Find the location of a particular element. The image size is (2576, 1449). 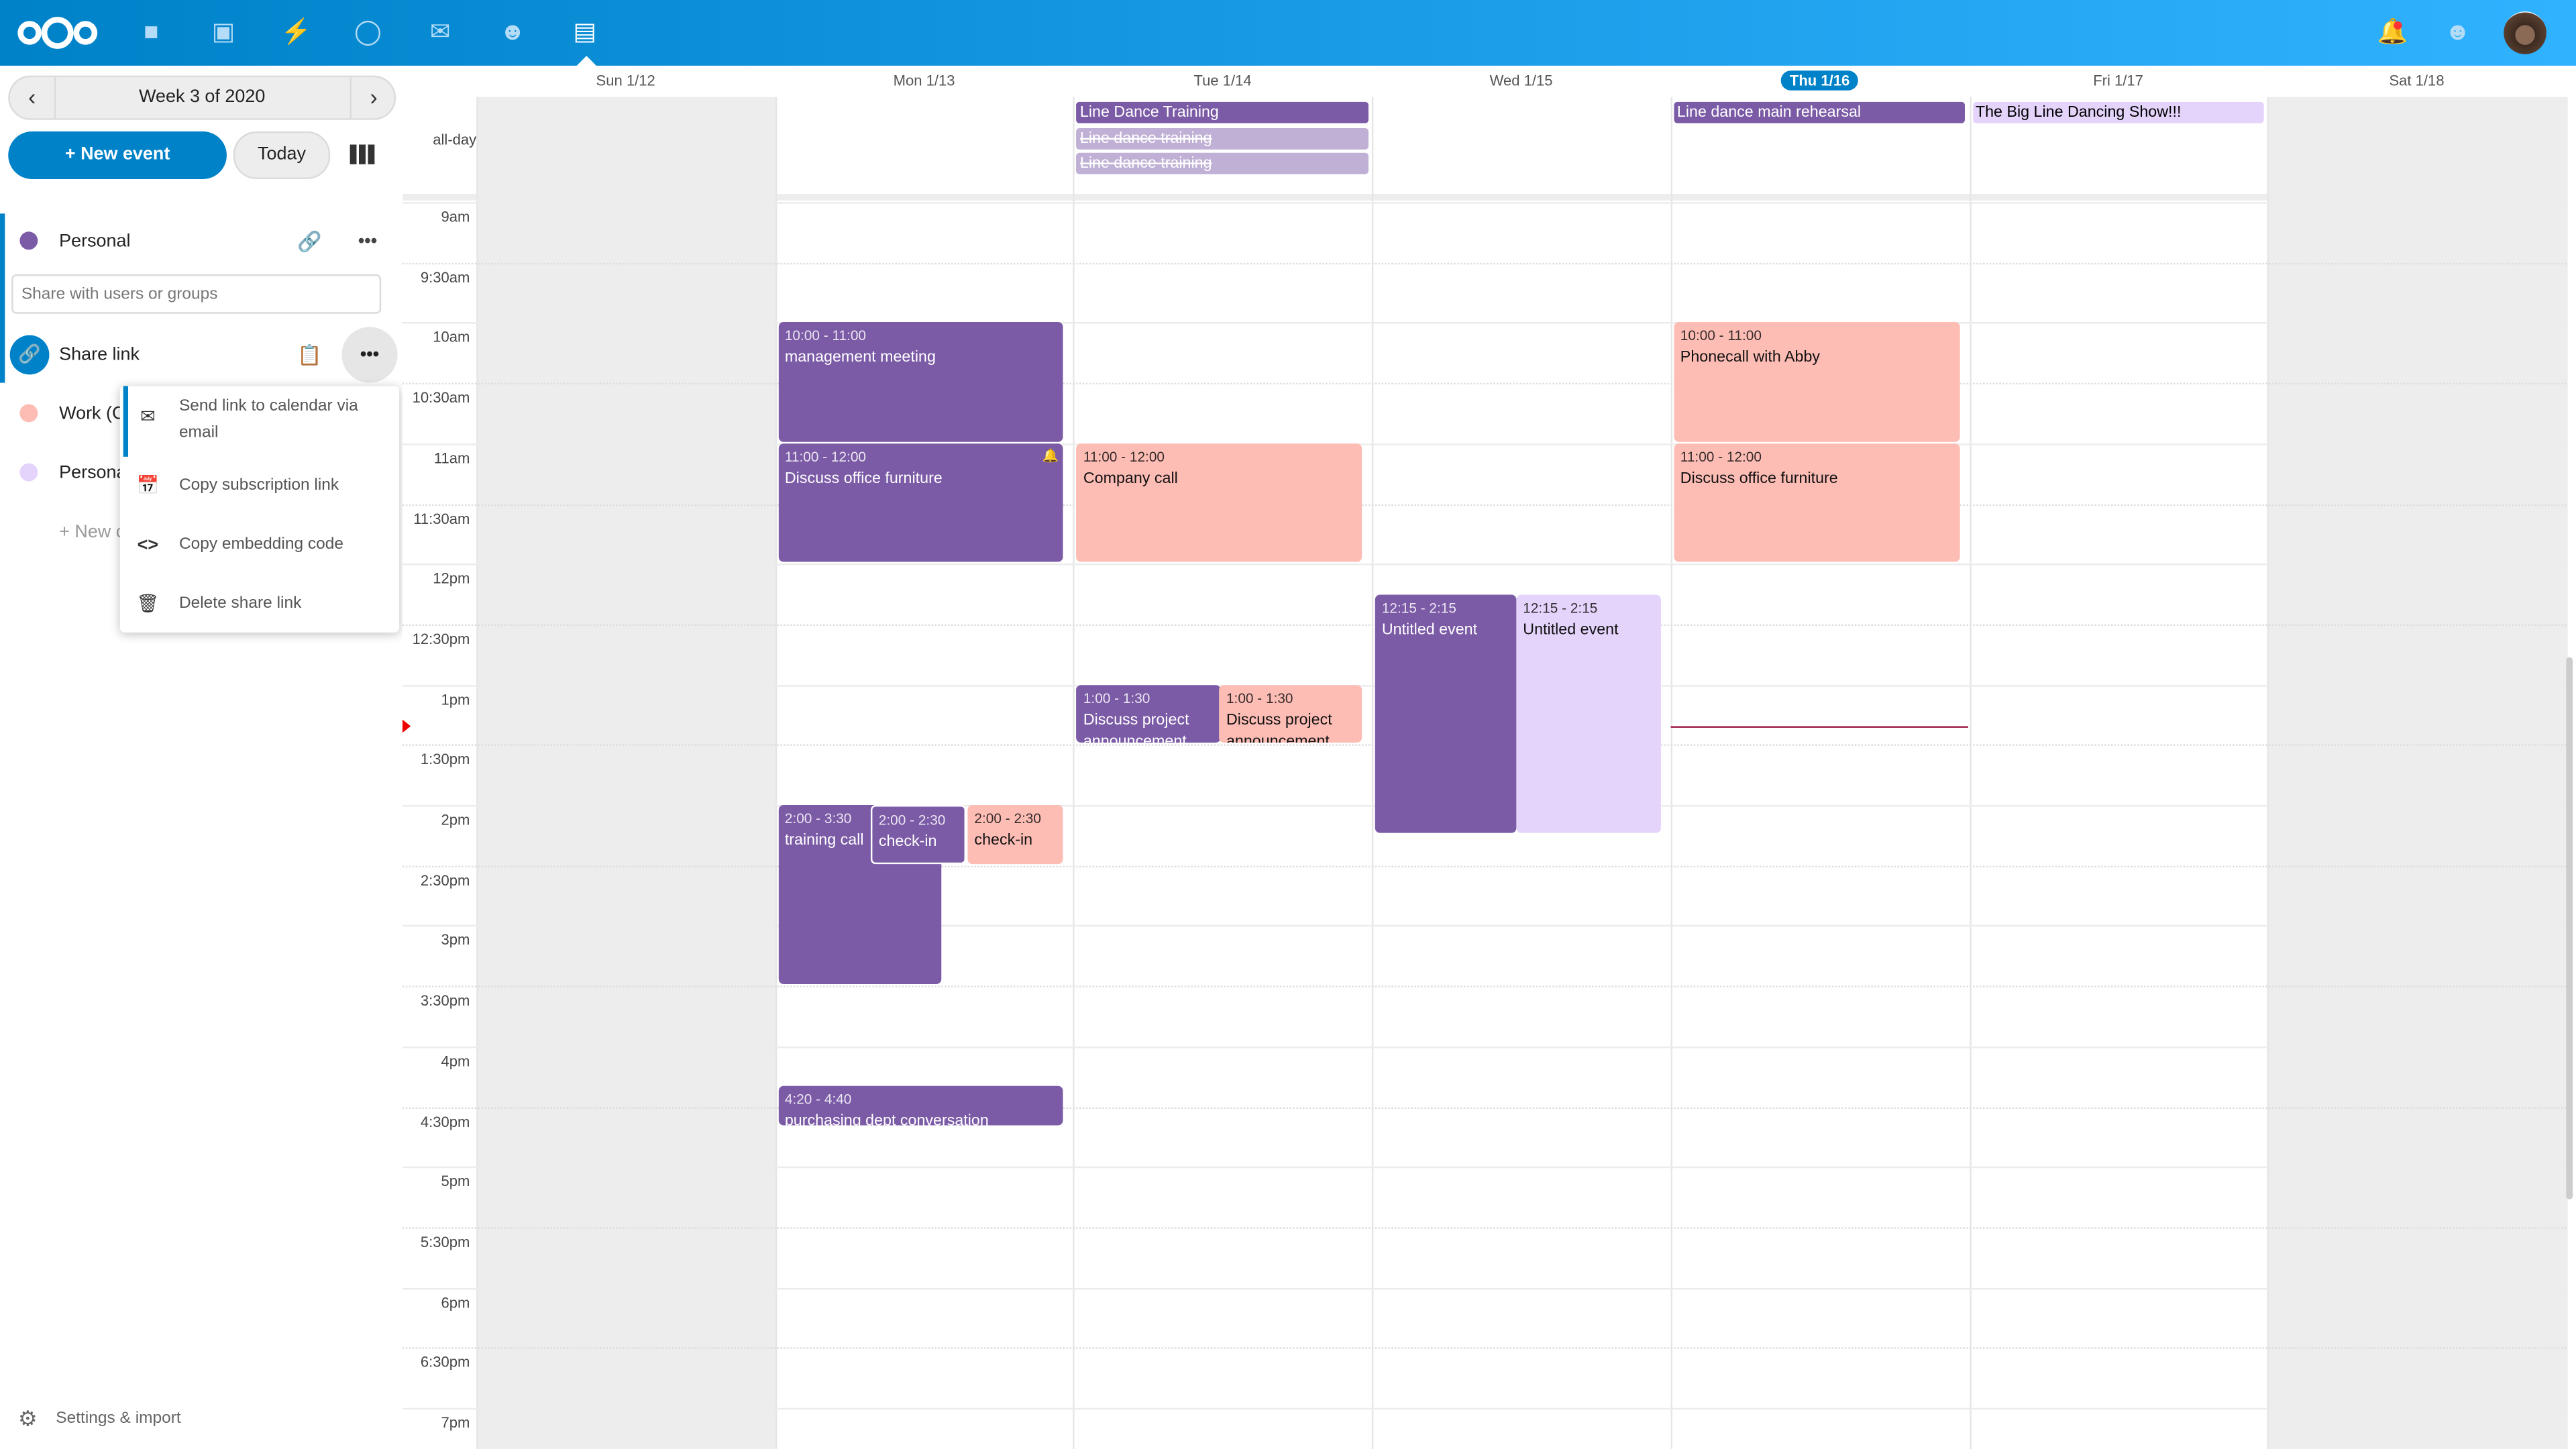

time-label: 10am is located at coordinates (451, 337).